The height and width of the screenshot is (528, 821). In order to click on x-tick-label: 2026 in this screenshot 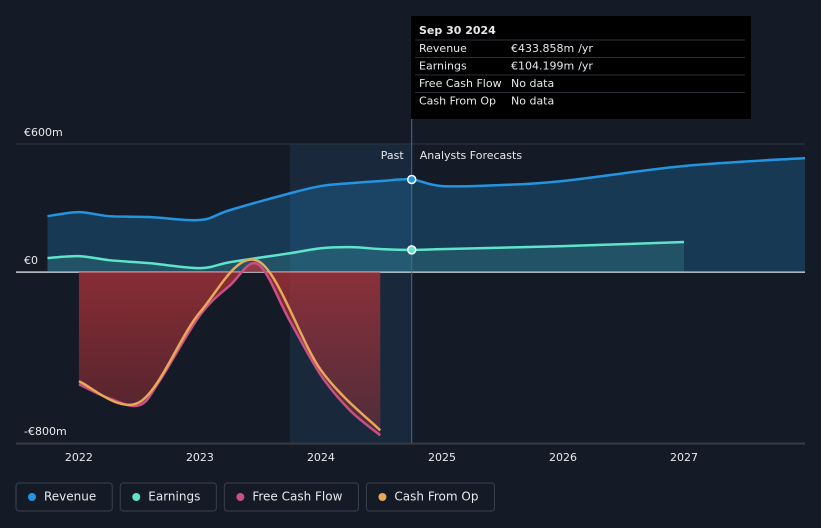, I will do `click(563, 457)`.